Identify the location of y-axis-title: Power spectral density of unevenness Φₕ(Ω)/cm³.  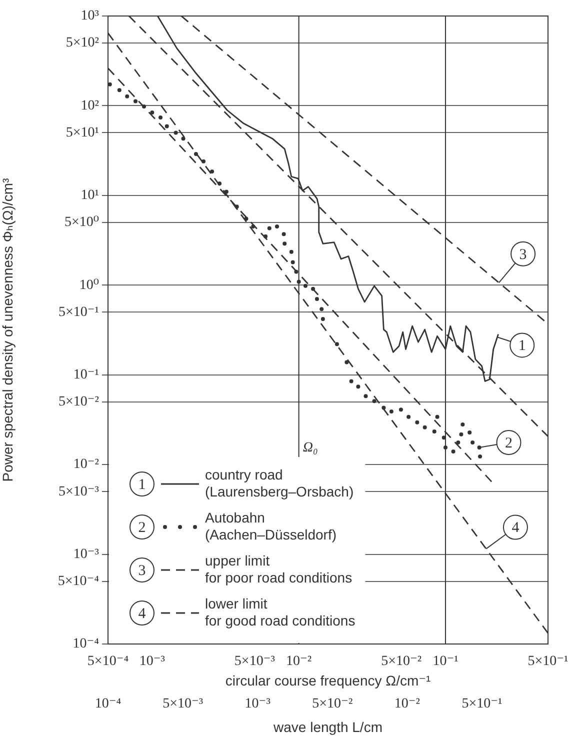
(8, 330).